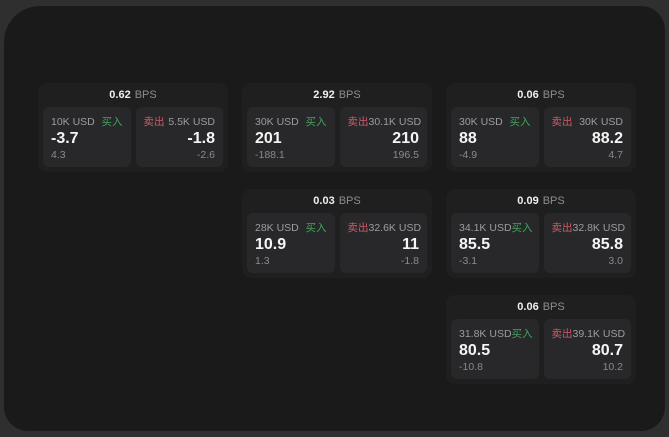 The width and height of the screenshot is (669, 437). Describe the element at coordinates (475, 351) in the screenshot. I see `buy-price: 80.5` at that location.